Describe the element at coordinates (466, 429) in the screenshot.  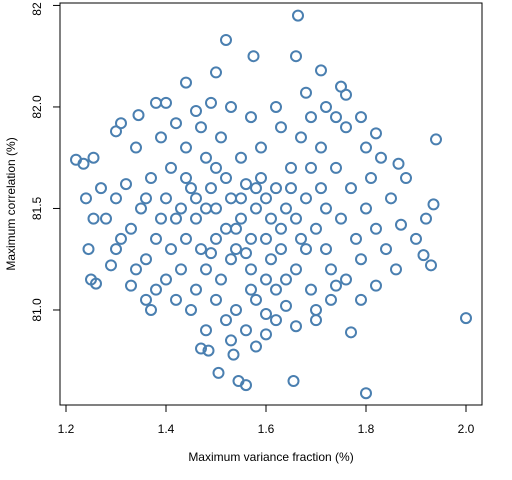
I see `x-tick-label: 2.0` at that location.